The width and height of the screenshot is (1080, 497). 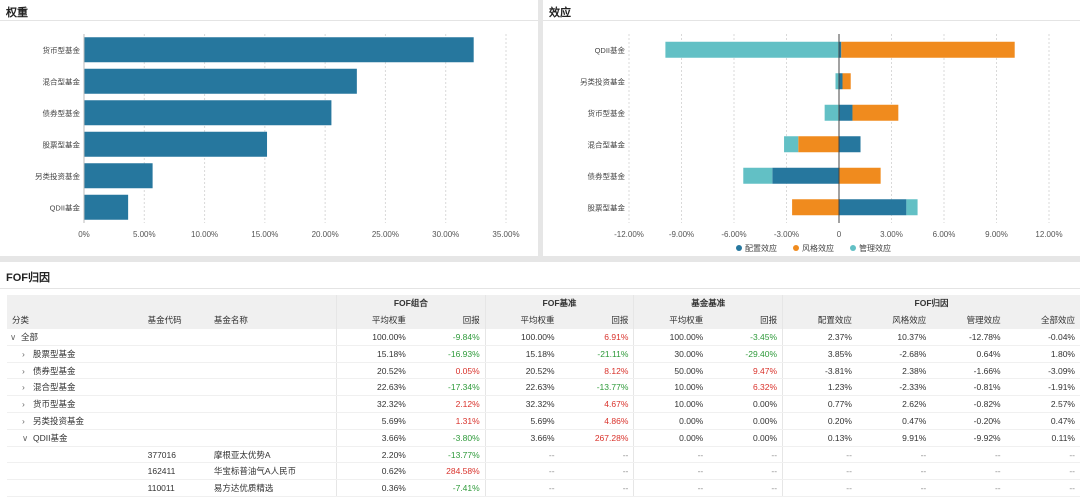 I want to click on value-cell: 9.91%, so click(x=894, y=438).